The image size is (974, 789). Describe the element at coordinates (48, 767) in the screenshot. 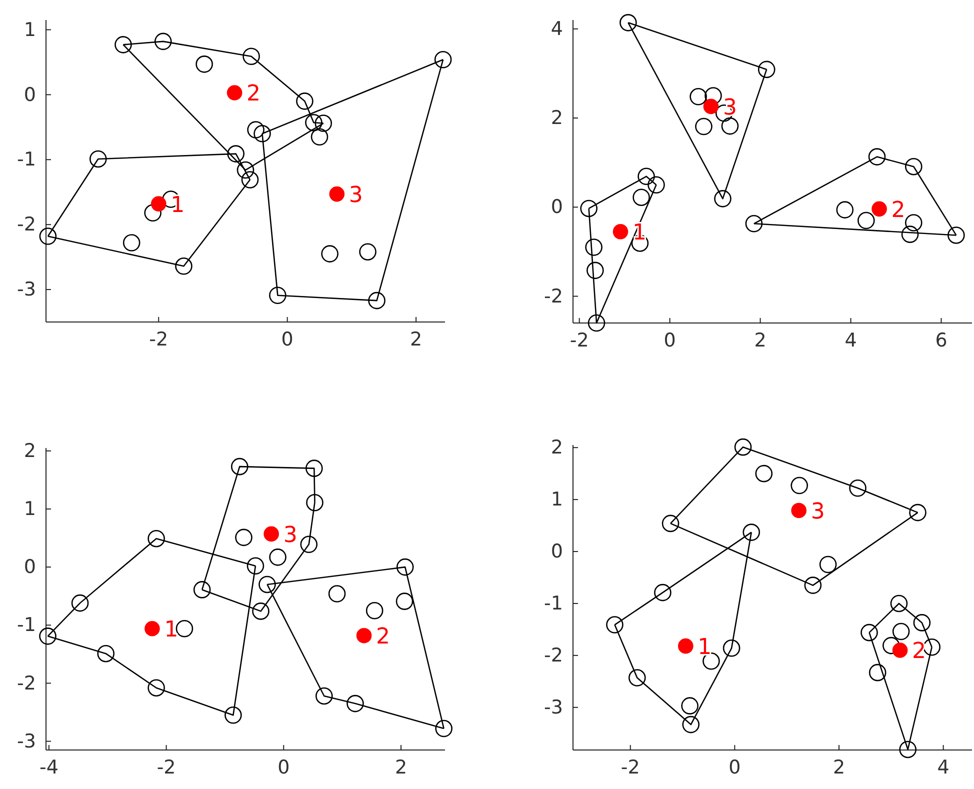

I see `x-tick-label: -4` at that location.